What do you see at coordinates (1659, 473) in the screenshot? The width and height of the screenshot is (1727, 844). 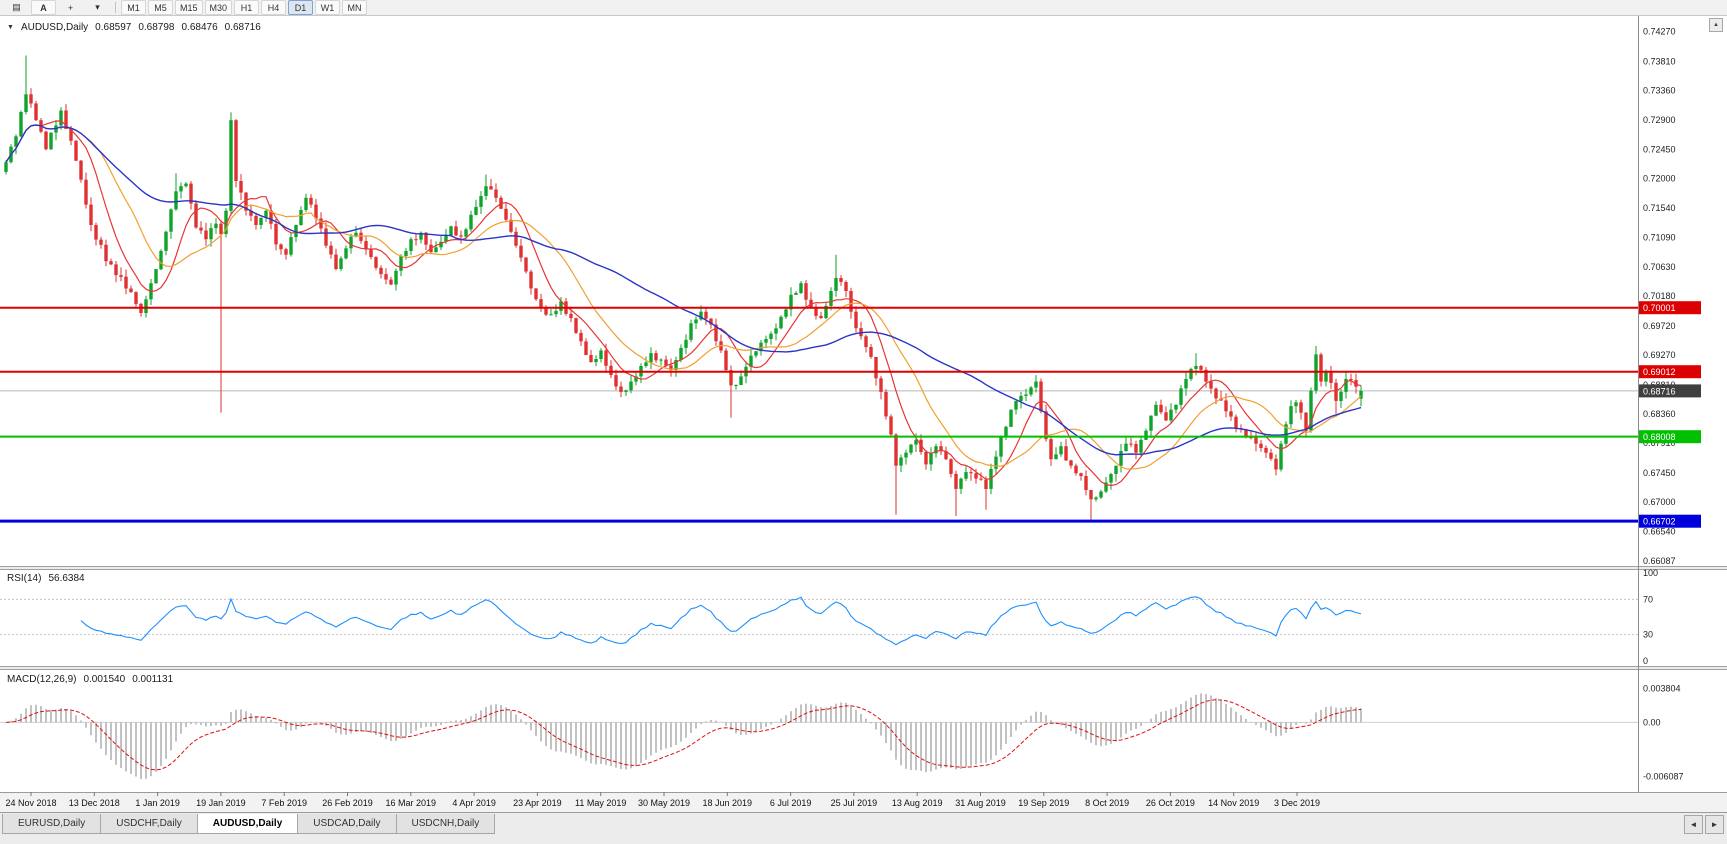 I see `price-tick-label: 0.67450` at bounding box center [1659, 473].